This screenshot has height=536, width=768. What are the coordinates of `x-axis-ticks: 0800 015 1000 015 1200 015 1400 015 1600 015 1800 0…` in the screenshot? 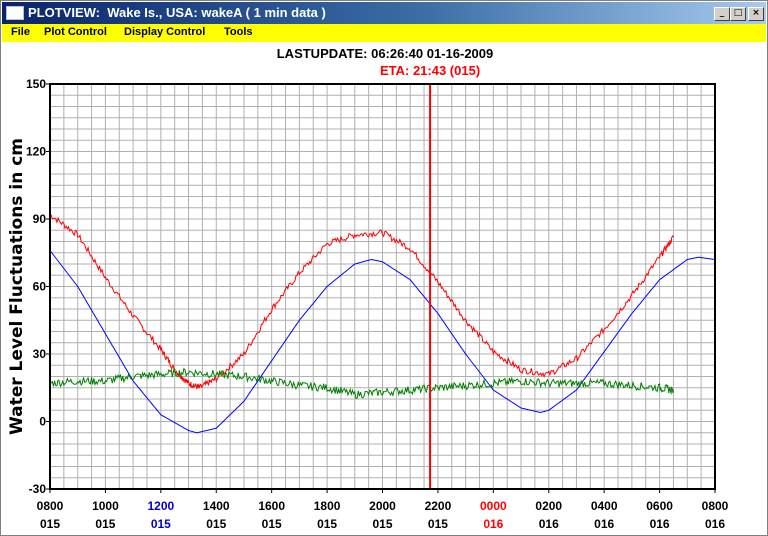 It's located at (383, 510).